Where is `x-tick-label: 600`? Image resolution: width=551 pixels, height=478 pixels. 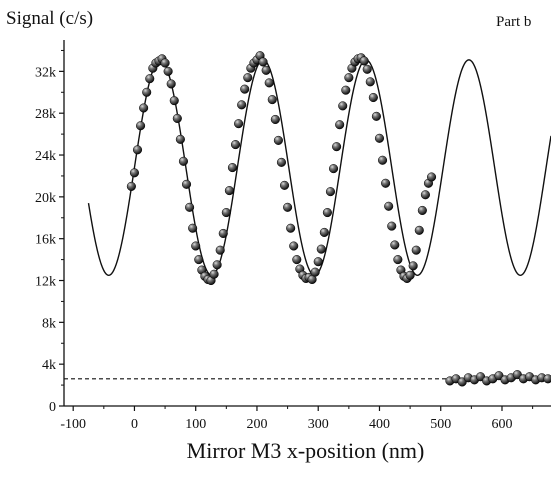
x-tick-label: 600 is located at coordinates (501, 424).